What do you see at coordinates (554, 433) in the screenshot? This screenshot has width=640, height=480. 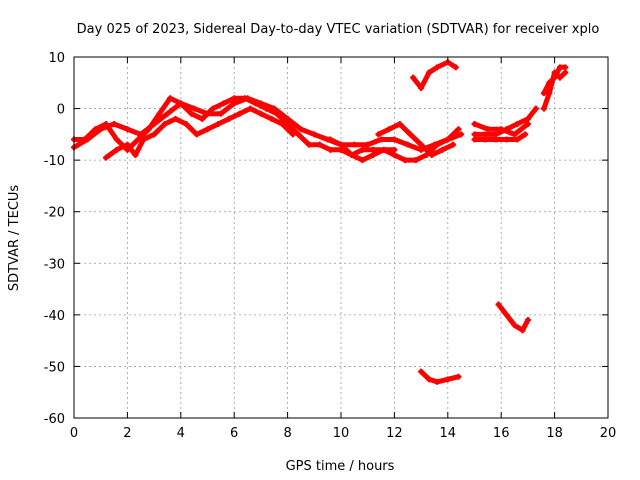 I see `x-tick-label: 18` at bounding box center [554, 433].